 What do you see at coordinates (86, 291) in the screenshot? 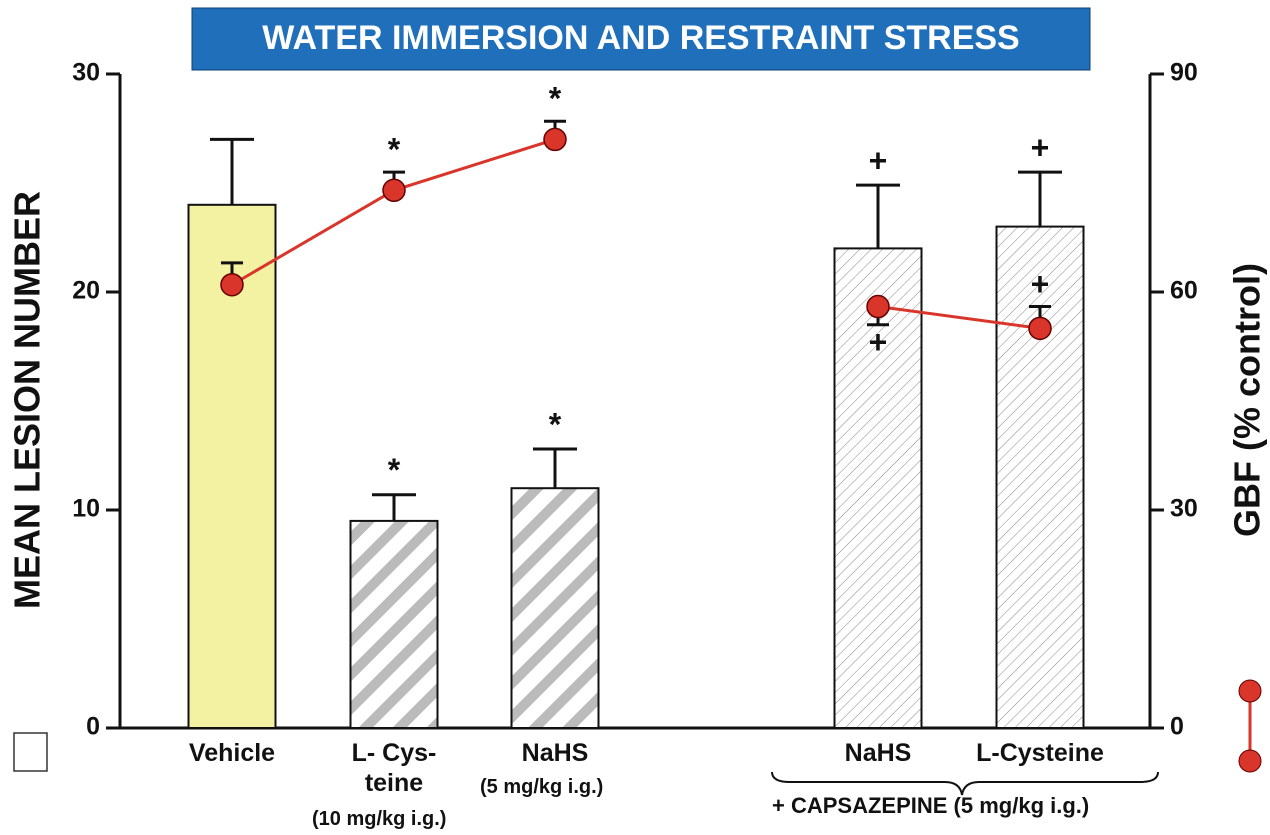
I see `y-tick-label: 20` at bounding box center [86, 291].